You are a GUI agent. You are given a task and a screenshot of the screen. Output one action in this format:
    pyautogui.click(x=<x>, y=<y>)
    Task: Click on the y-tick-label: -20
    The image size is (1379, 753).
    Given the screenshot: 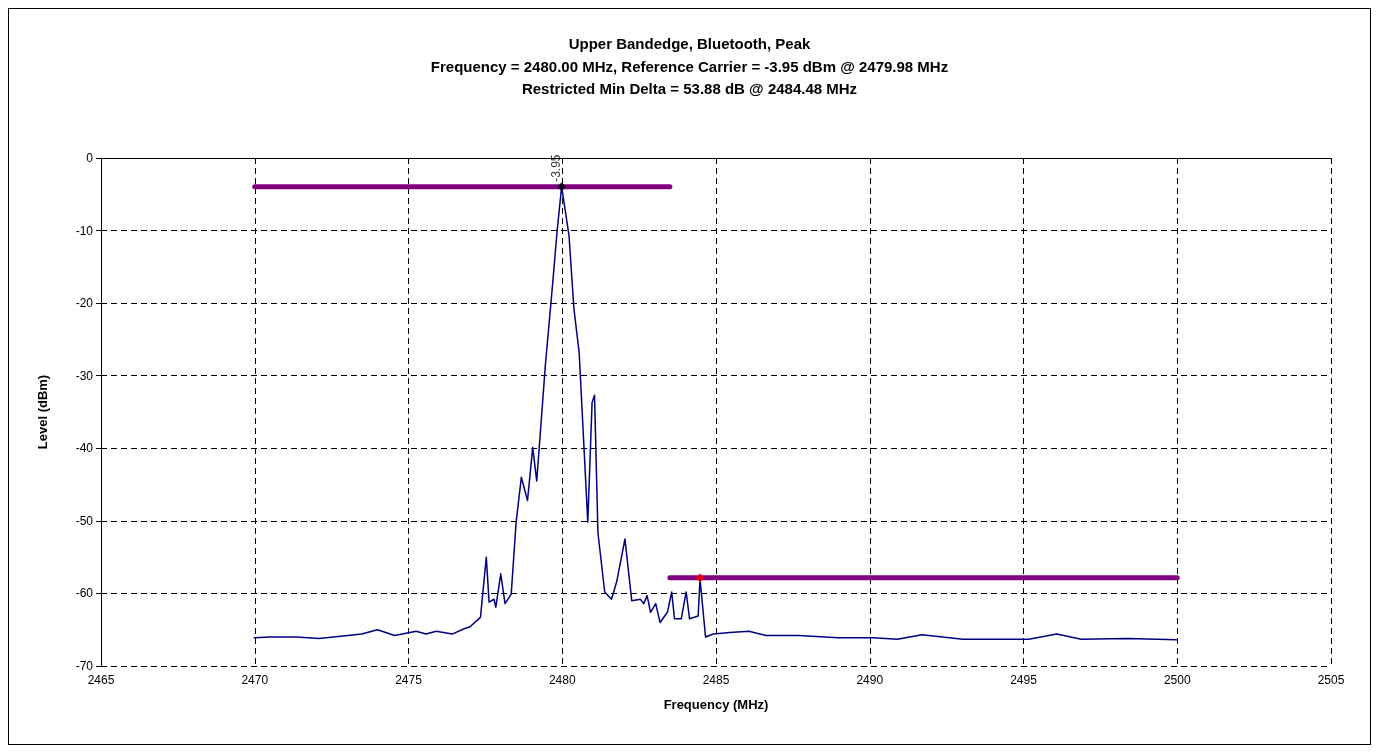 What is the action you would take?
    pyautogui.click(x=84, y=303)
    